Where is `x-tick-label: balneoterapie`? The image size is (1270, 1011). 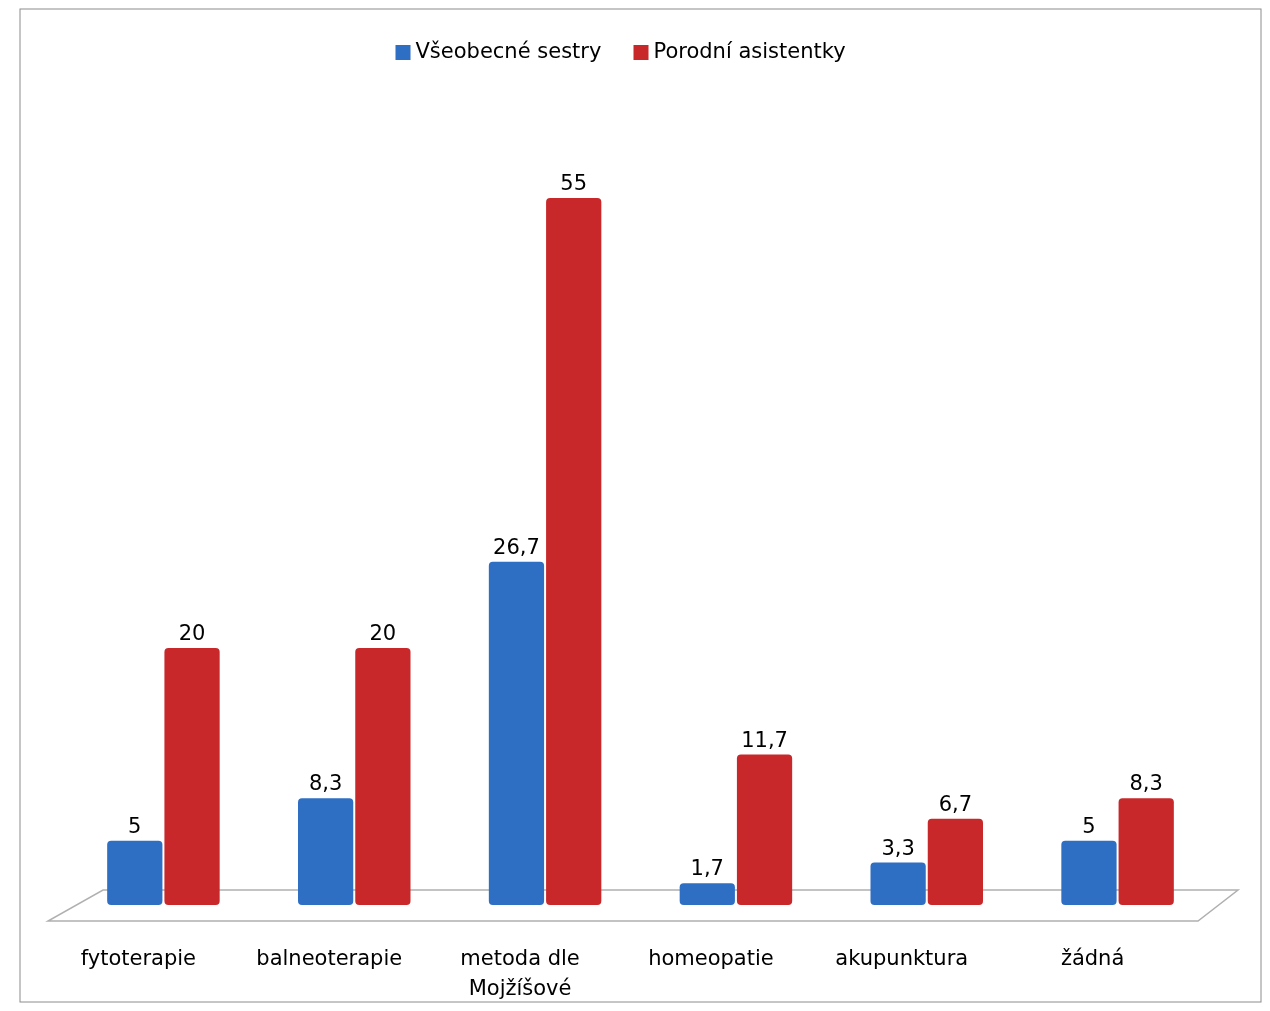
x-tick-label: balneoterapie is located at coordinates (329, 958).